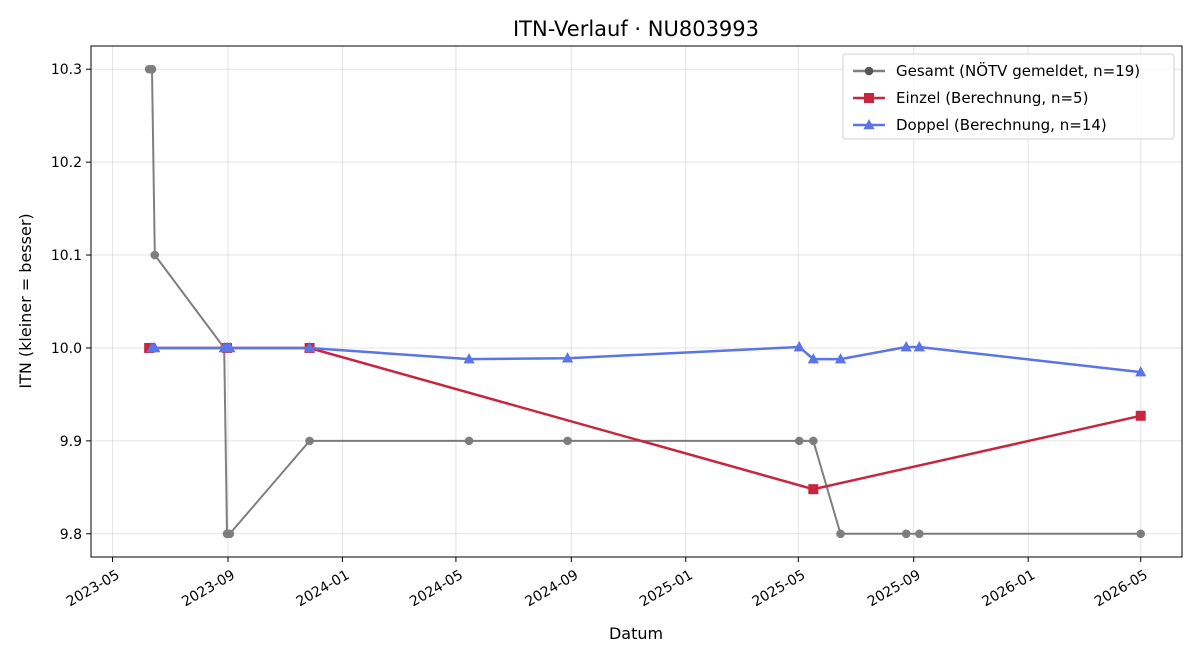 The height and width of the screenshot is (660, 1200). What do you see at coordinates (779, 588) in the screenshot?
I see `x-tick-label: 2025-05` at bounding box center [779, 588].